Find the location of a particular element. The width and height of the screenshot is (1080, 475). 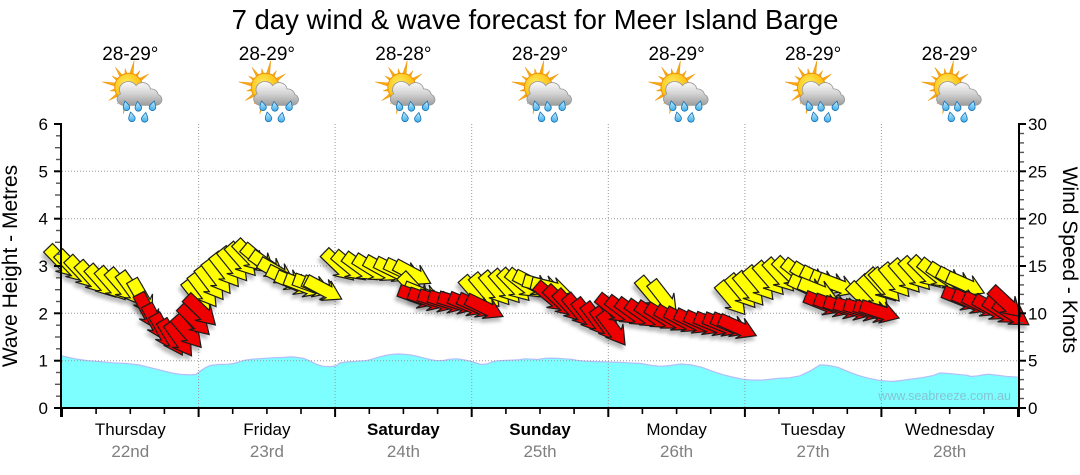

svg-text: Monday is located at coordinates (676, 429).